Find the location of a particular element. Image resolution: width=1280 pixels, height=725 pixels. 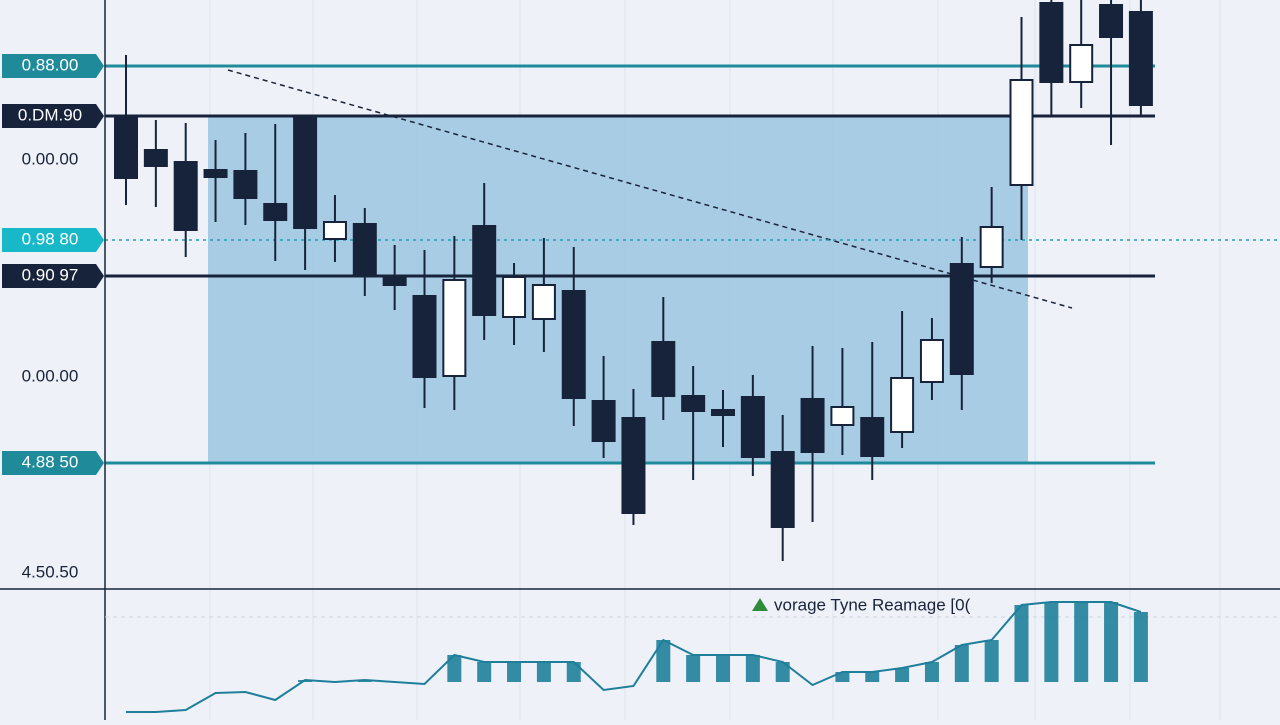

indicator-line is located at coordinates (634, 657).